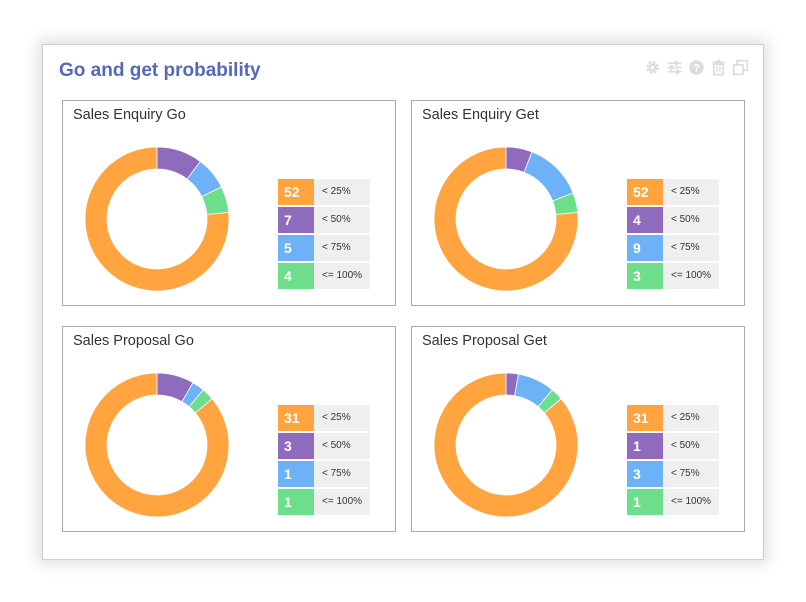 The height and width of the screenshot is (602, 806). What do you see at coordinates (484, 341) in the screenshot?
I see `panel-title: Sales Proposal Get` at bounding box center [484, 341].